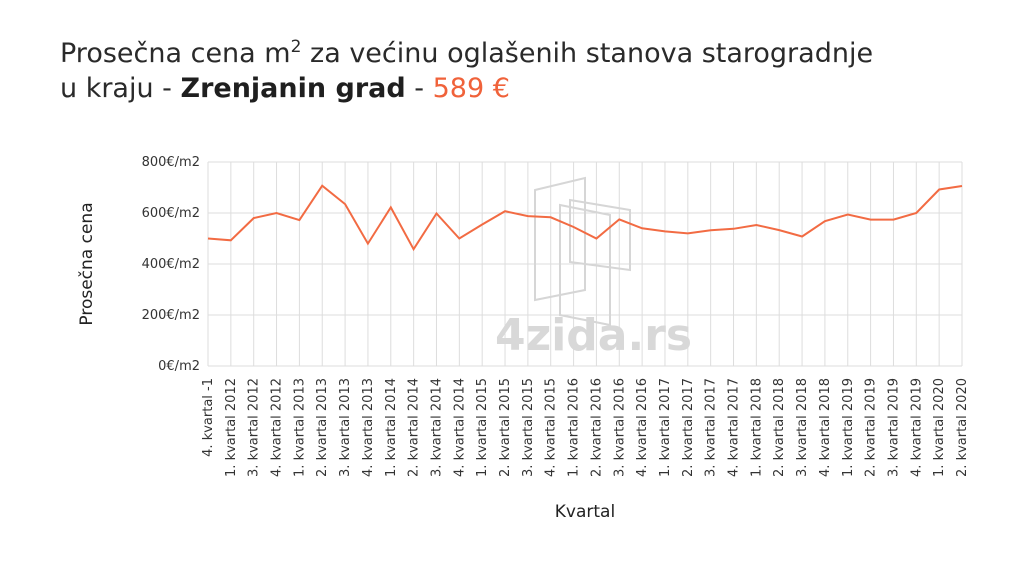 The width and height of the screenshot is (1024, 566). I want to click on x-tick-label: 2. kvartal 2014, so click(414, 427).